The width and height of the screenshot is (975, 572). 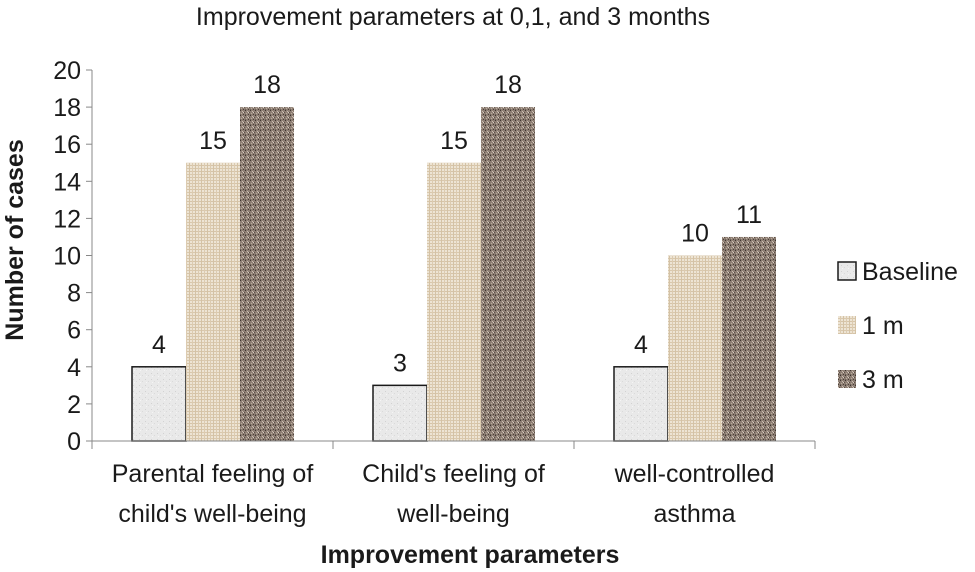 What do you see at coordinates (67, 257) in the screenshot?
I see `y-tick-label: 10` at bounding box center [67, 257].